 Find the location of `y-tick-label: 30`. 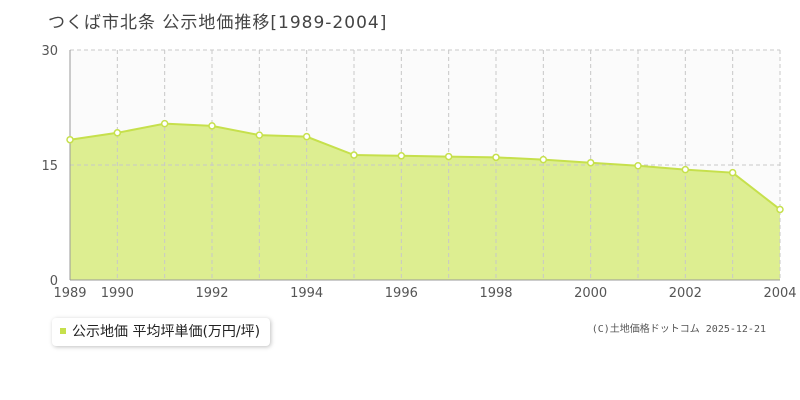

y-tick-label: 30 is located at coordinates (49, 51).